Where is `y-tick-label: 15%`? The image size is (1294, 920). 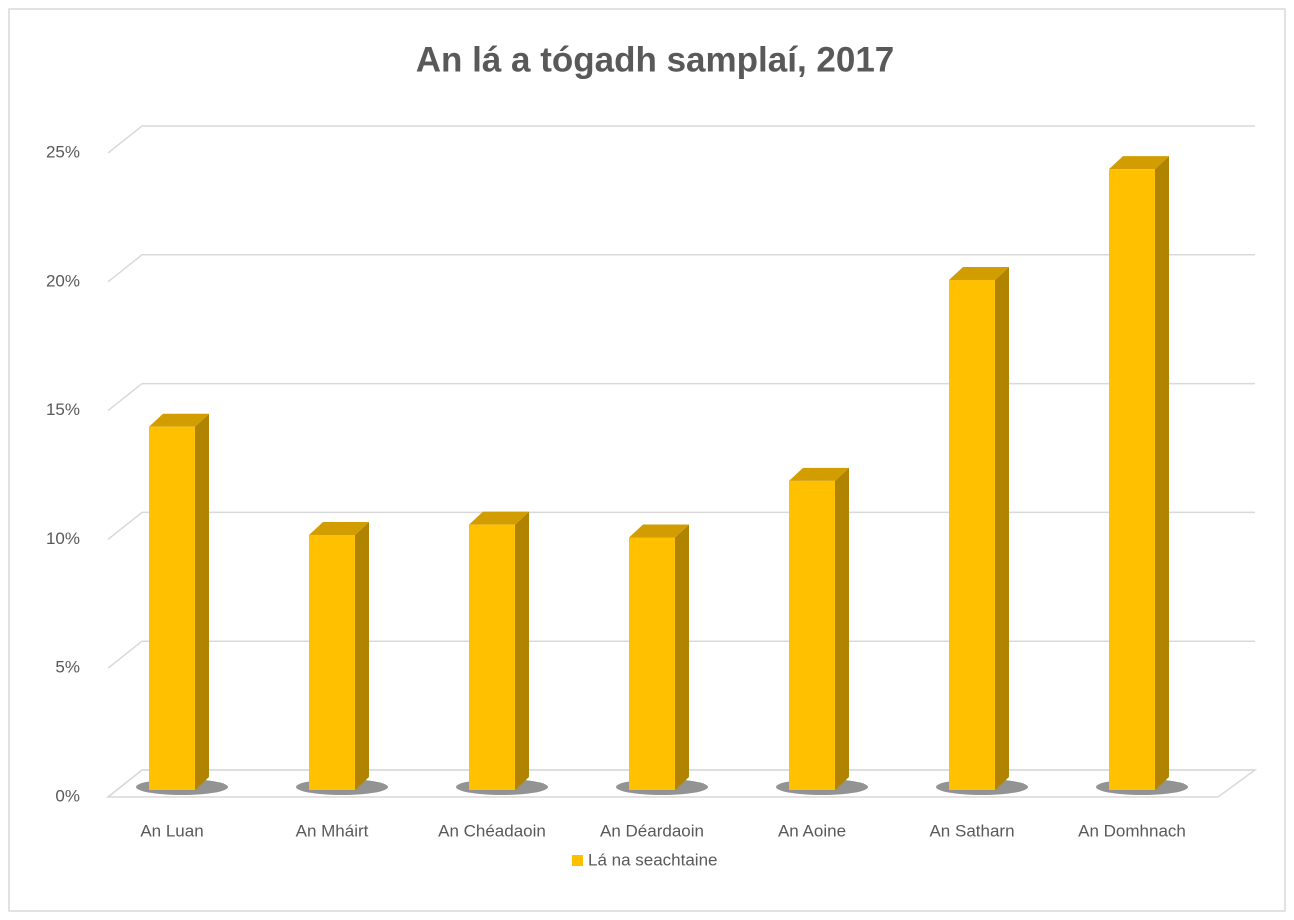
y-tick-label: 15% is located at coordinates (63, 409).